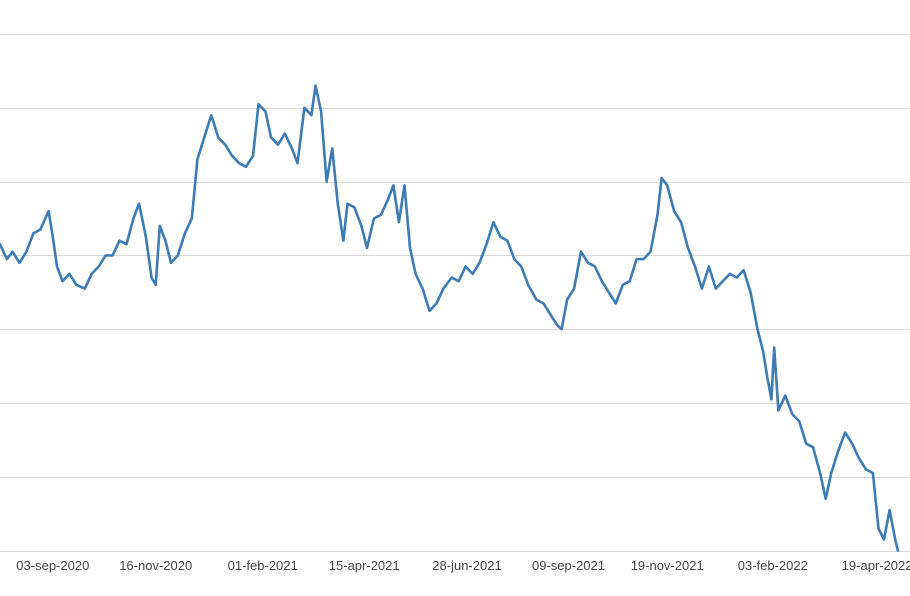 The image size is (910, 596). Describe the element at coordinates (364, 565) in the screenshot. I see `x-tick-label: 15-apr-2021` at that location.